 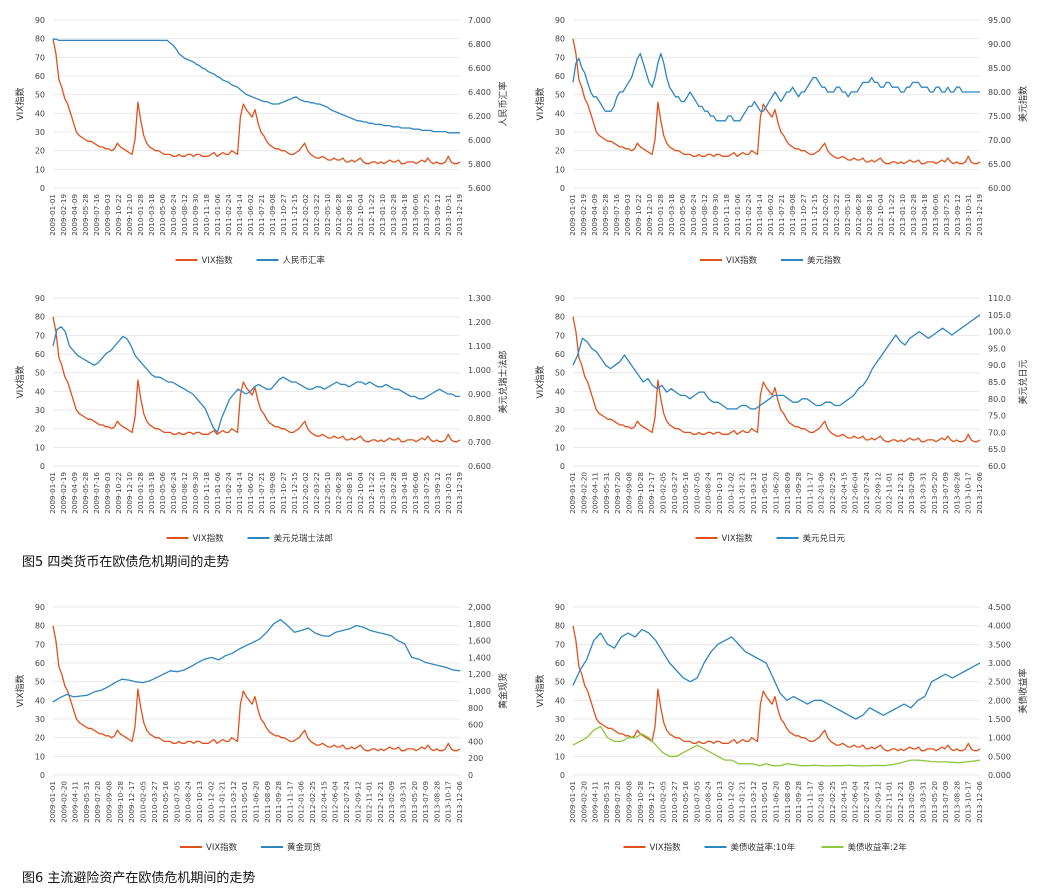 What do you see at coordinates (140, 215) in the screenshot?
I see `x-tick-label: 2010-01-28` at bounding box center [140, 215].